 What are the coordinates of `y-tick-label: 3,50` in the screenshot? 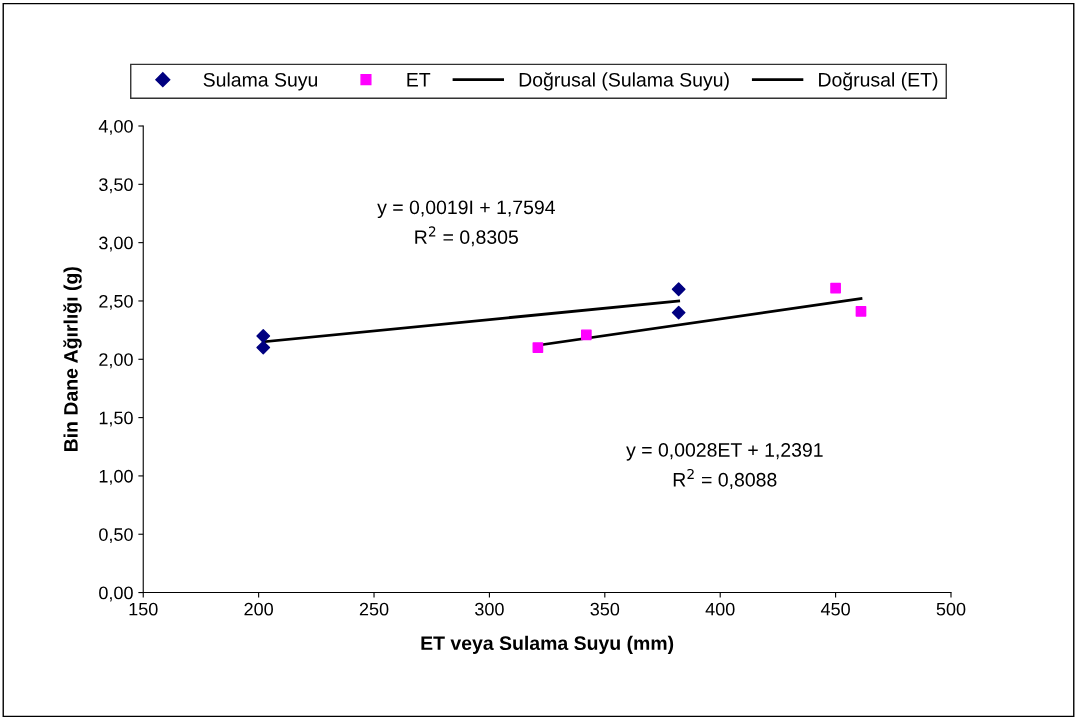 It's located at (116, 186).